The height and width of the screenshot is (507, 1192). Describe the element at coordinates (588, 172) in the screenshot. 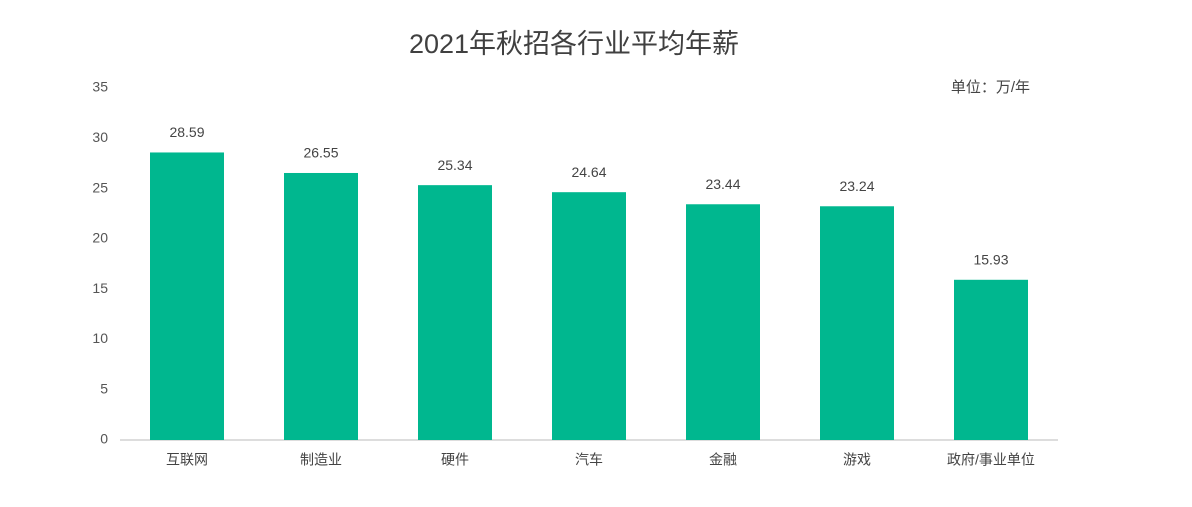

I see `value-label: 24.64` at that location.